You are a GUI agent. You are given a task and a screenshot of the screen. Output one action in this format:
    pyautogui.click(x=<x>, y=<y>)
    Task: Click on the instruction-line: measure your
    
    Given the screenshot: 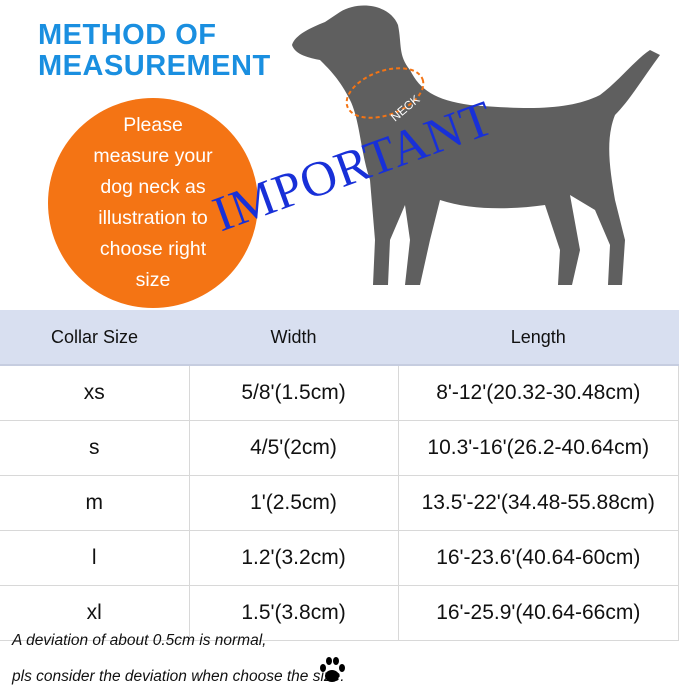 What is the action you would take?
    pyautogui.click(x=153, y=156)
    